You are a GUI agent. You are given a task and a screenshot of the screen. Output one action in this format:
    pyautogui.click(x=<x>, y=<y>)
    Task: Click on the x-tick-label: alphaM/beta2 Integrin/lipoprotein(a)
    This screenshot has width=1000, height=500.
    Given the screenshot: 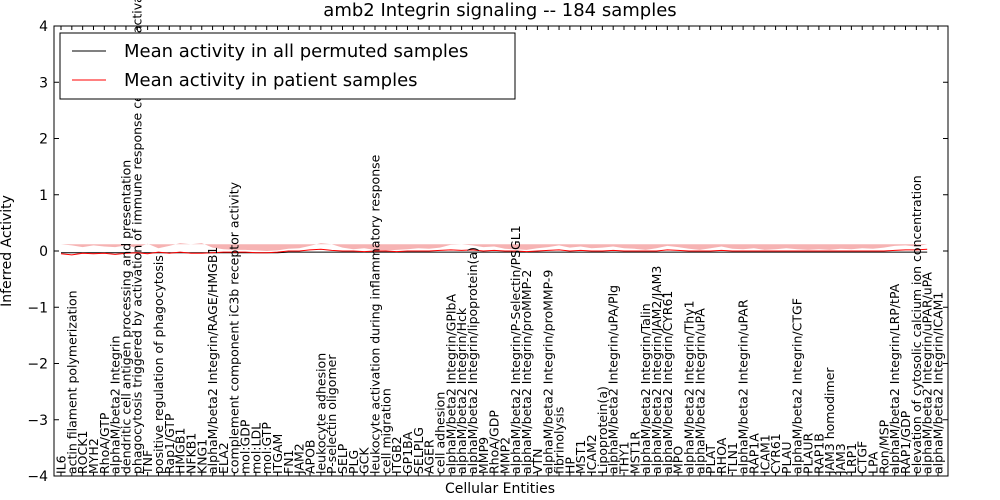 What is the action you would take?
    pyautogui.click(x=472, y=360)
    